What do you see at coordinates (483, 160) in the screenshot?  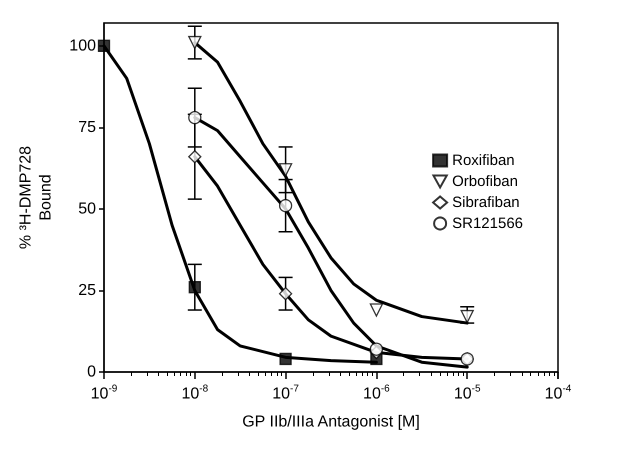 I see `legend-label: Roxifiban` at bounding box center [483, 160].